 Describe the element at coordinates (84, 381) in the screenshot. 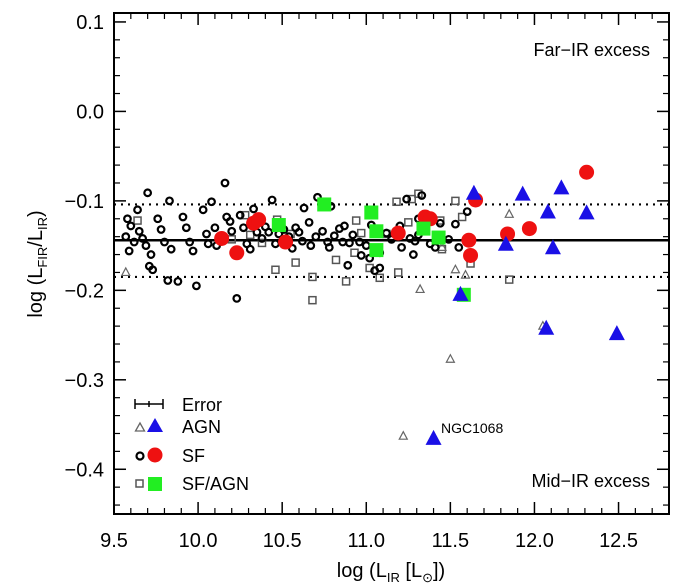

I see `y-tick-label: −0.3` at that location.